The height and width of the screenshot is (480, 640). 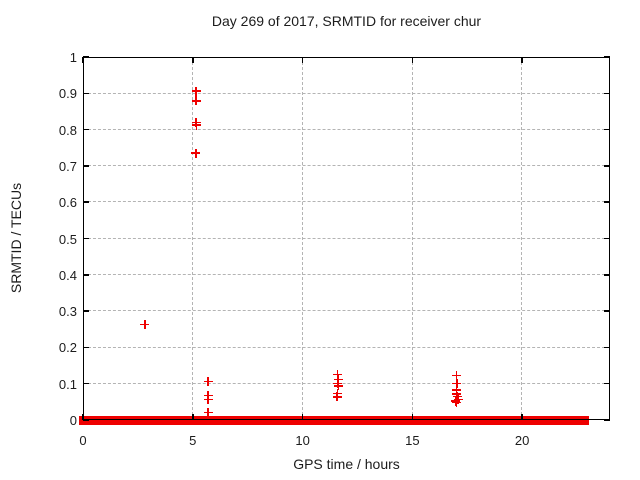 I want to click on y-tick-label: 0.7, so click(x=67, y=166).